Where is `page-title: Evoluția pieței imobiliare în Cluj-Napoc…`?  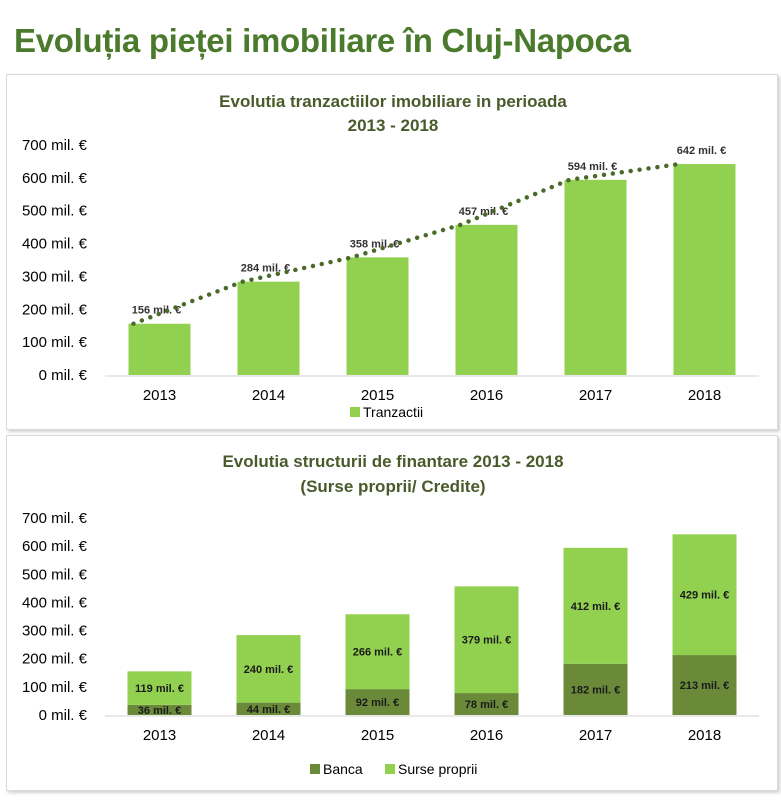
page-title: Evoluția pieței imobiliare în Cluj-Napoc… is located at coordinates (322, 40).